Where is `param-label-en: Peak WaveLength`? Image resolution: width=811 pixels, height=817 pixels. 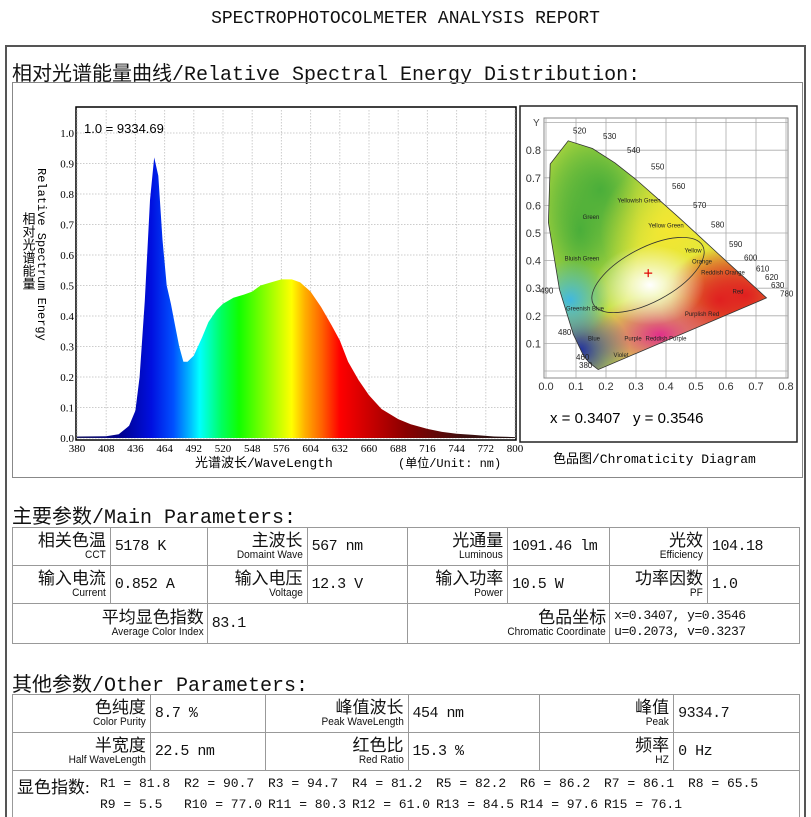
param-label-en: Peak WaveLength is located at coordinates (362, 721).